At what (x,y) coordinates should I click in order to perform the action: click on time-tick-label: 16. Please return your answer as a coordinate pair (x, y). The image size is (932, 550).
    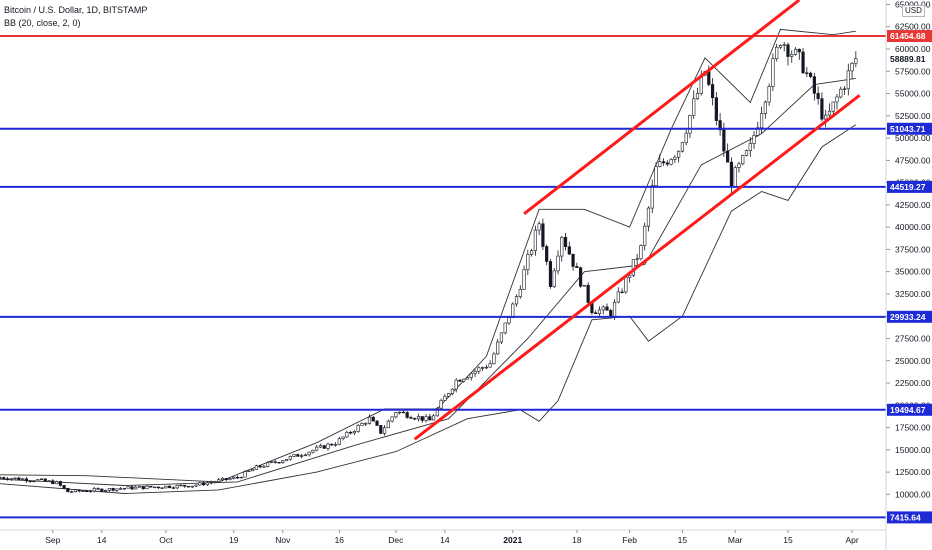
    Looking at the image, I should click on (340, 540).